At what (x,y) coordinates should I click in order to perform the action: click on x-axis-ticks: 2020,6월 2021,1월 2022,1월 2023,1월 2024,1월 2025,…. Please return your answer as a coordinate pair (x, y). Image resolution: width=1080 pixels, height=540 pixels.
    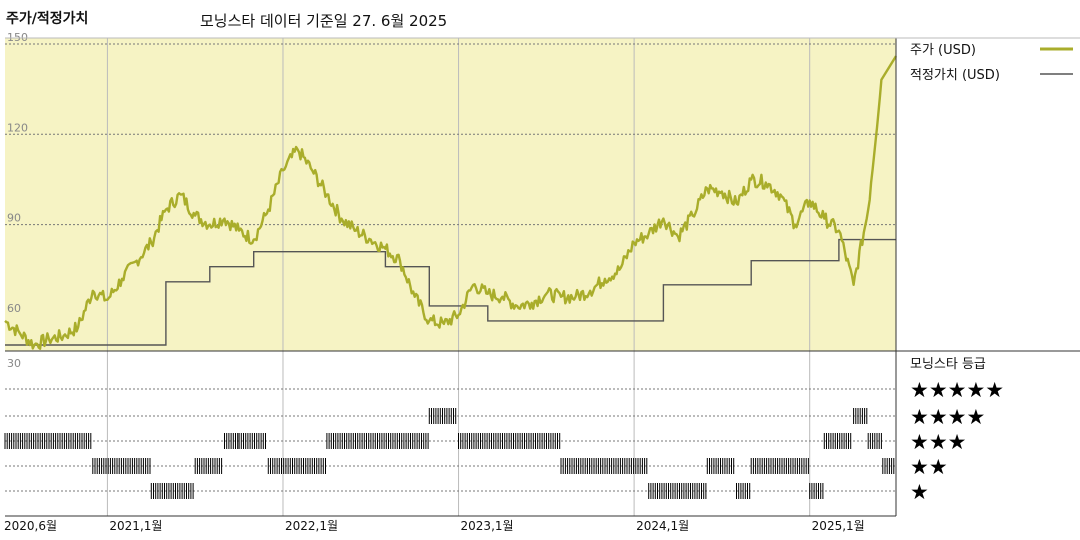
    Looking at the image, I should click on (434, 526).